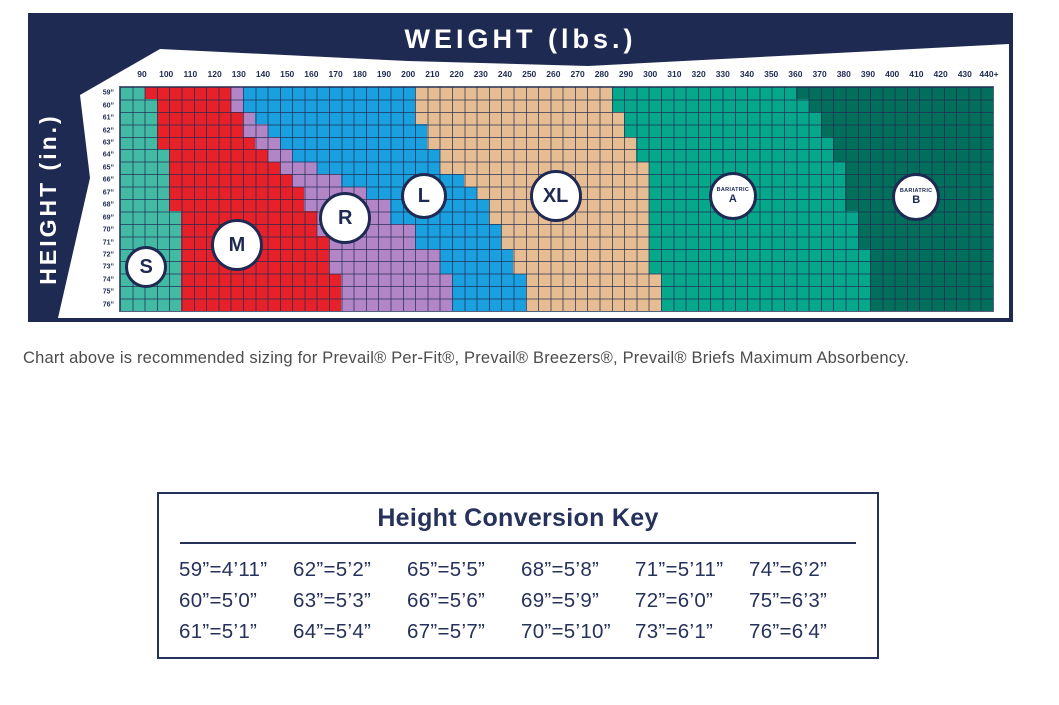 Image resolution: width=1059 pixels, height=705 pixels. I want to click on height-tick-label: 74”, so click(108, 280).